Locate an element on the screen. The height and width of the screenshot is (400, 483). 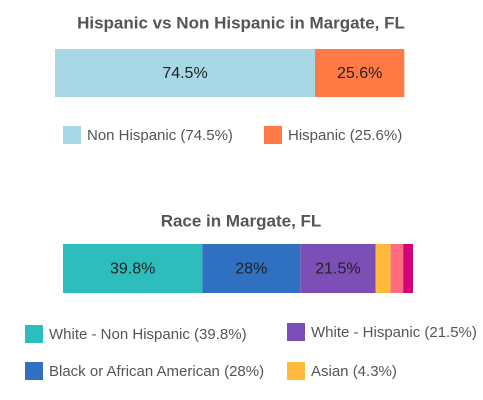
chart-title: Race in Margate, FL is located at coordinates (241, 220).